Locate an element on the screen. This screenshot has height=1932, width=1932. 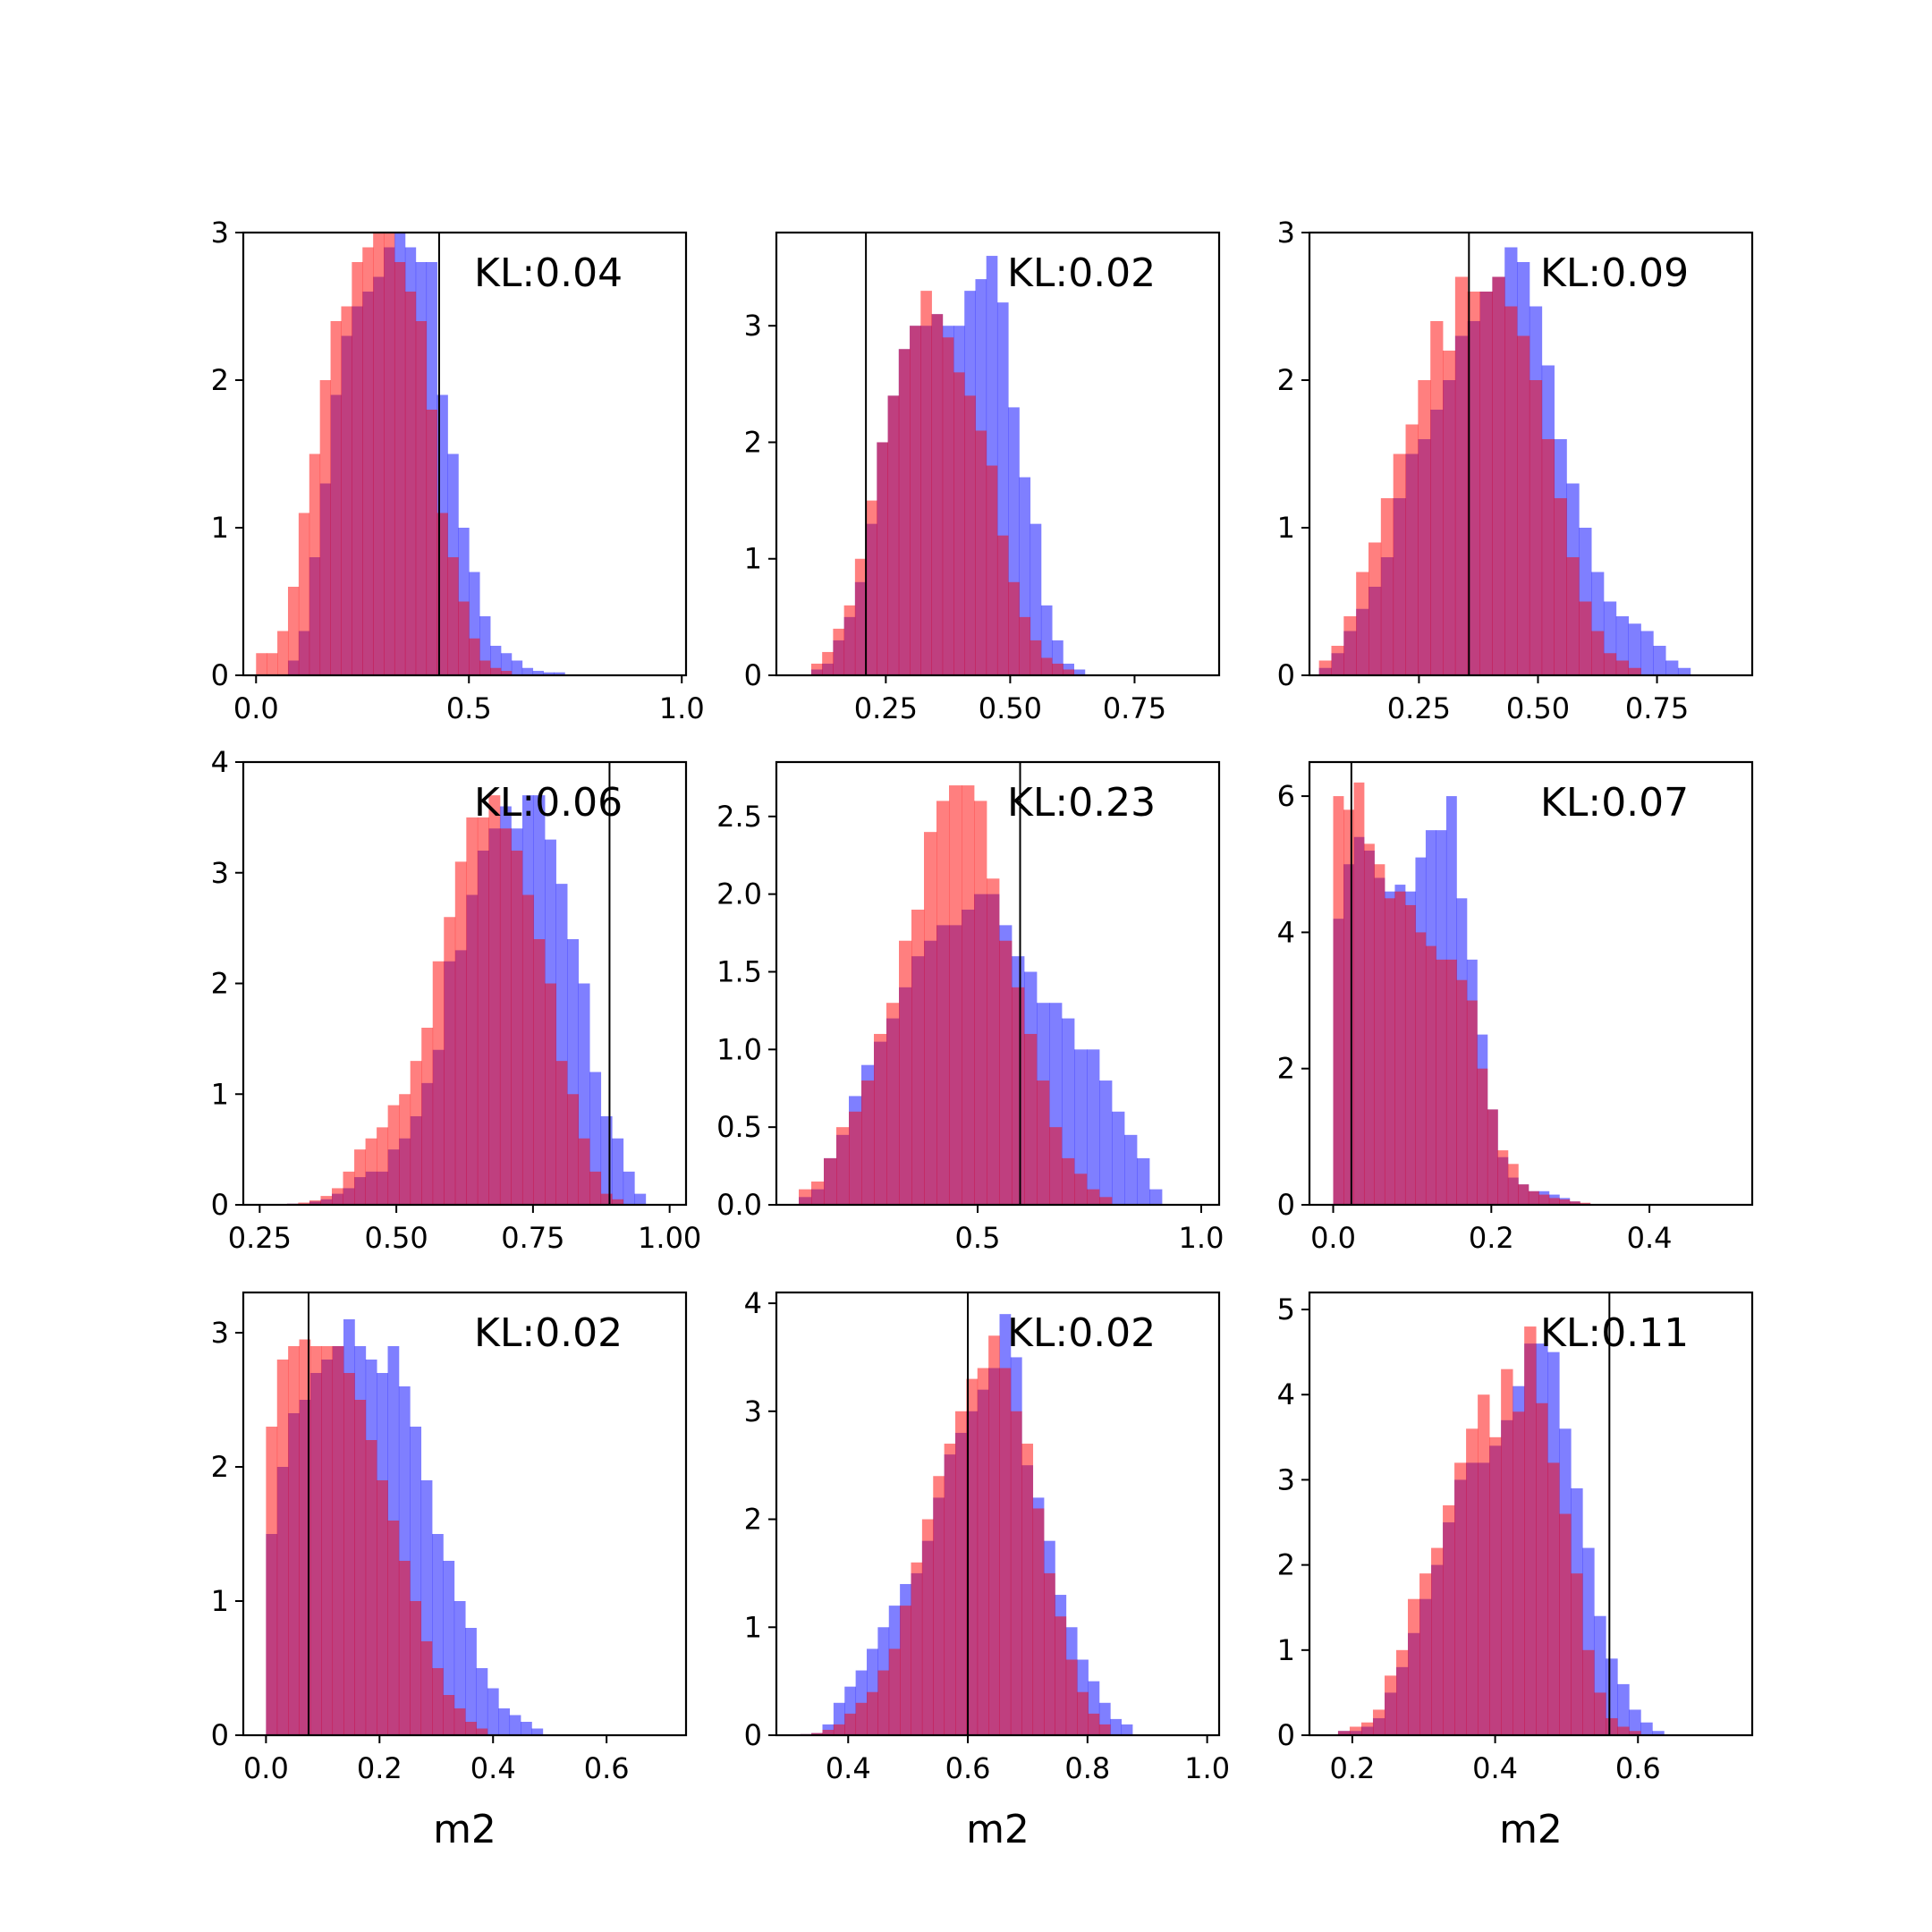
histogram-panel-3: 0.25 0.50 0.75 0 1 2 3 KL:0.09 is located at coordinates (1515, 470).